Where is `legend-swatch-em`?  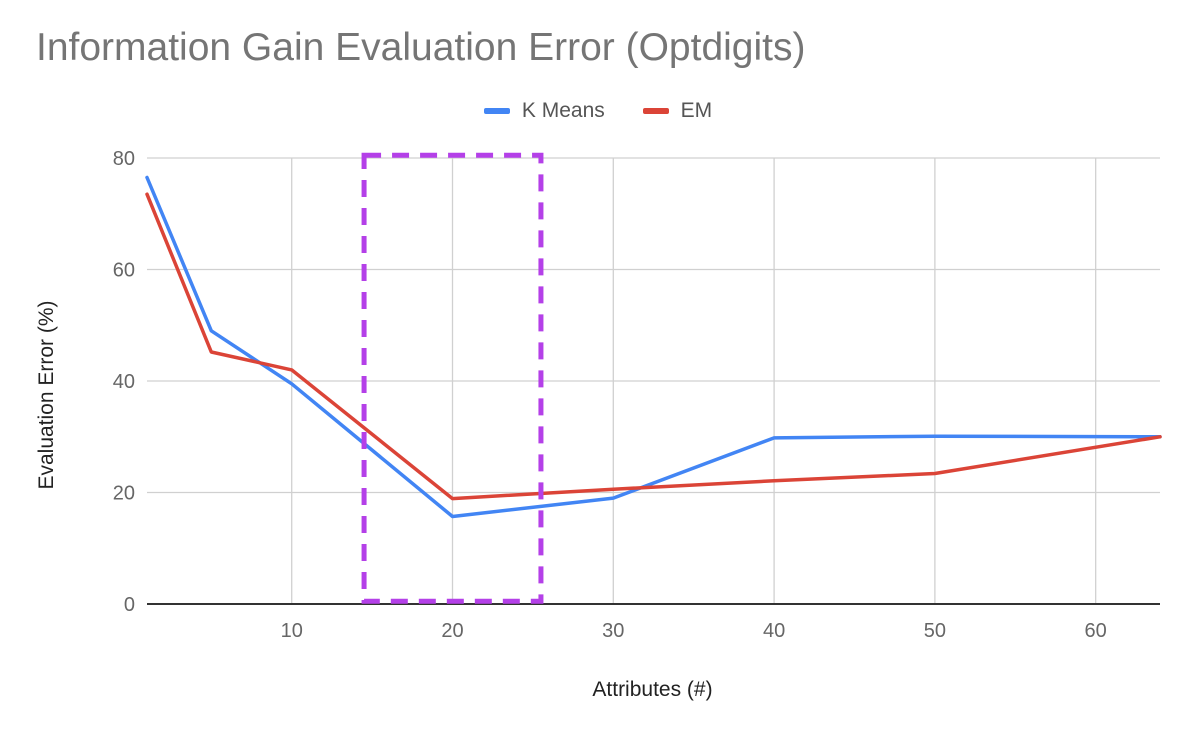
legend-swatch-em is located at coordinates (655, 111).